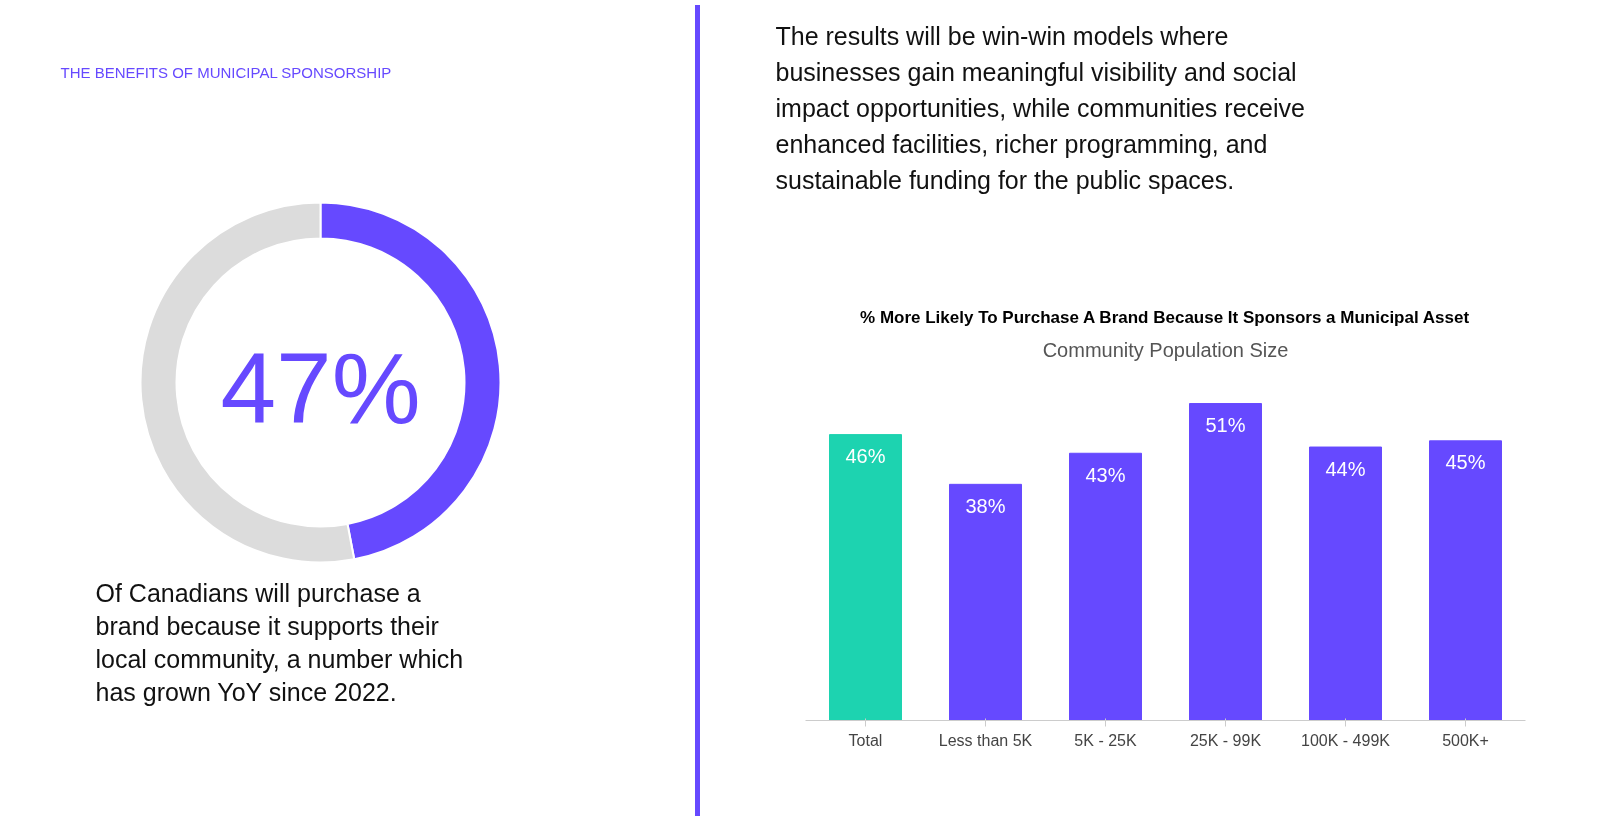 This screenshot has width=1598, height=816. Describe the element at coordinates (1225, 740) in the screenshot. I see `x-tick-label: 25K - 99K` at that location.